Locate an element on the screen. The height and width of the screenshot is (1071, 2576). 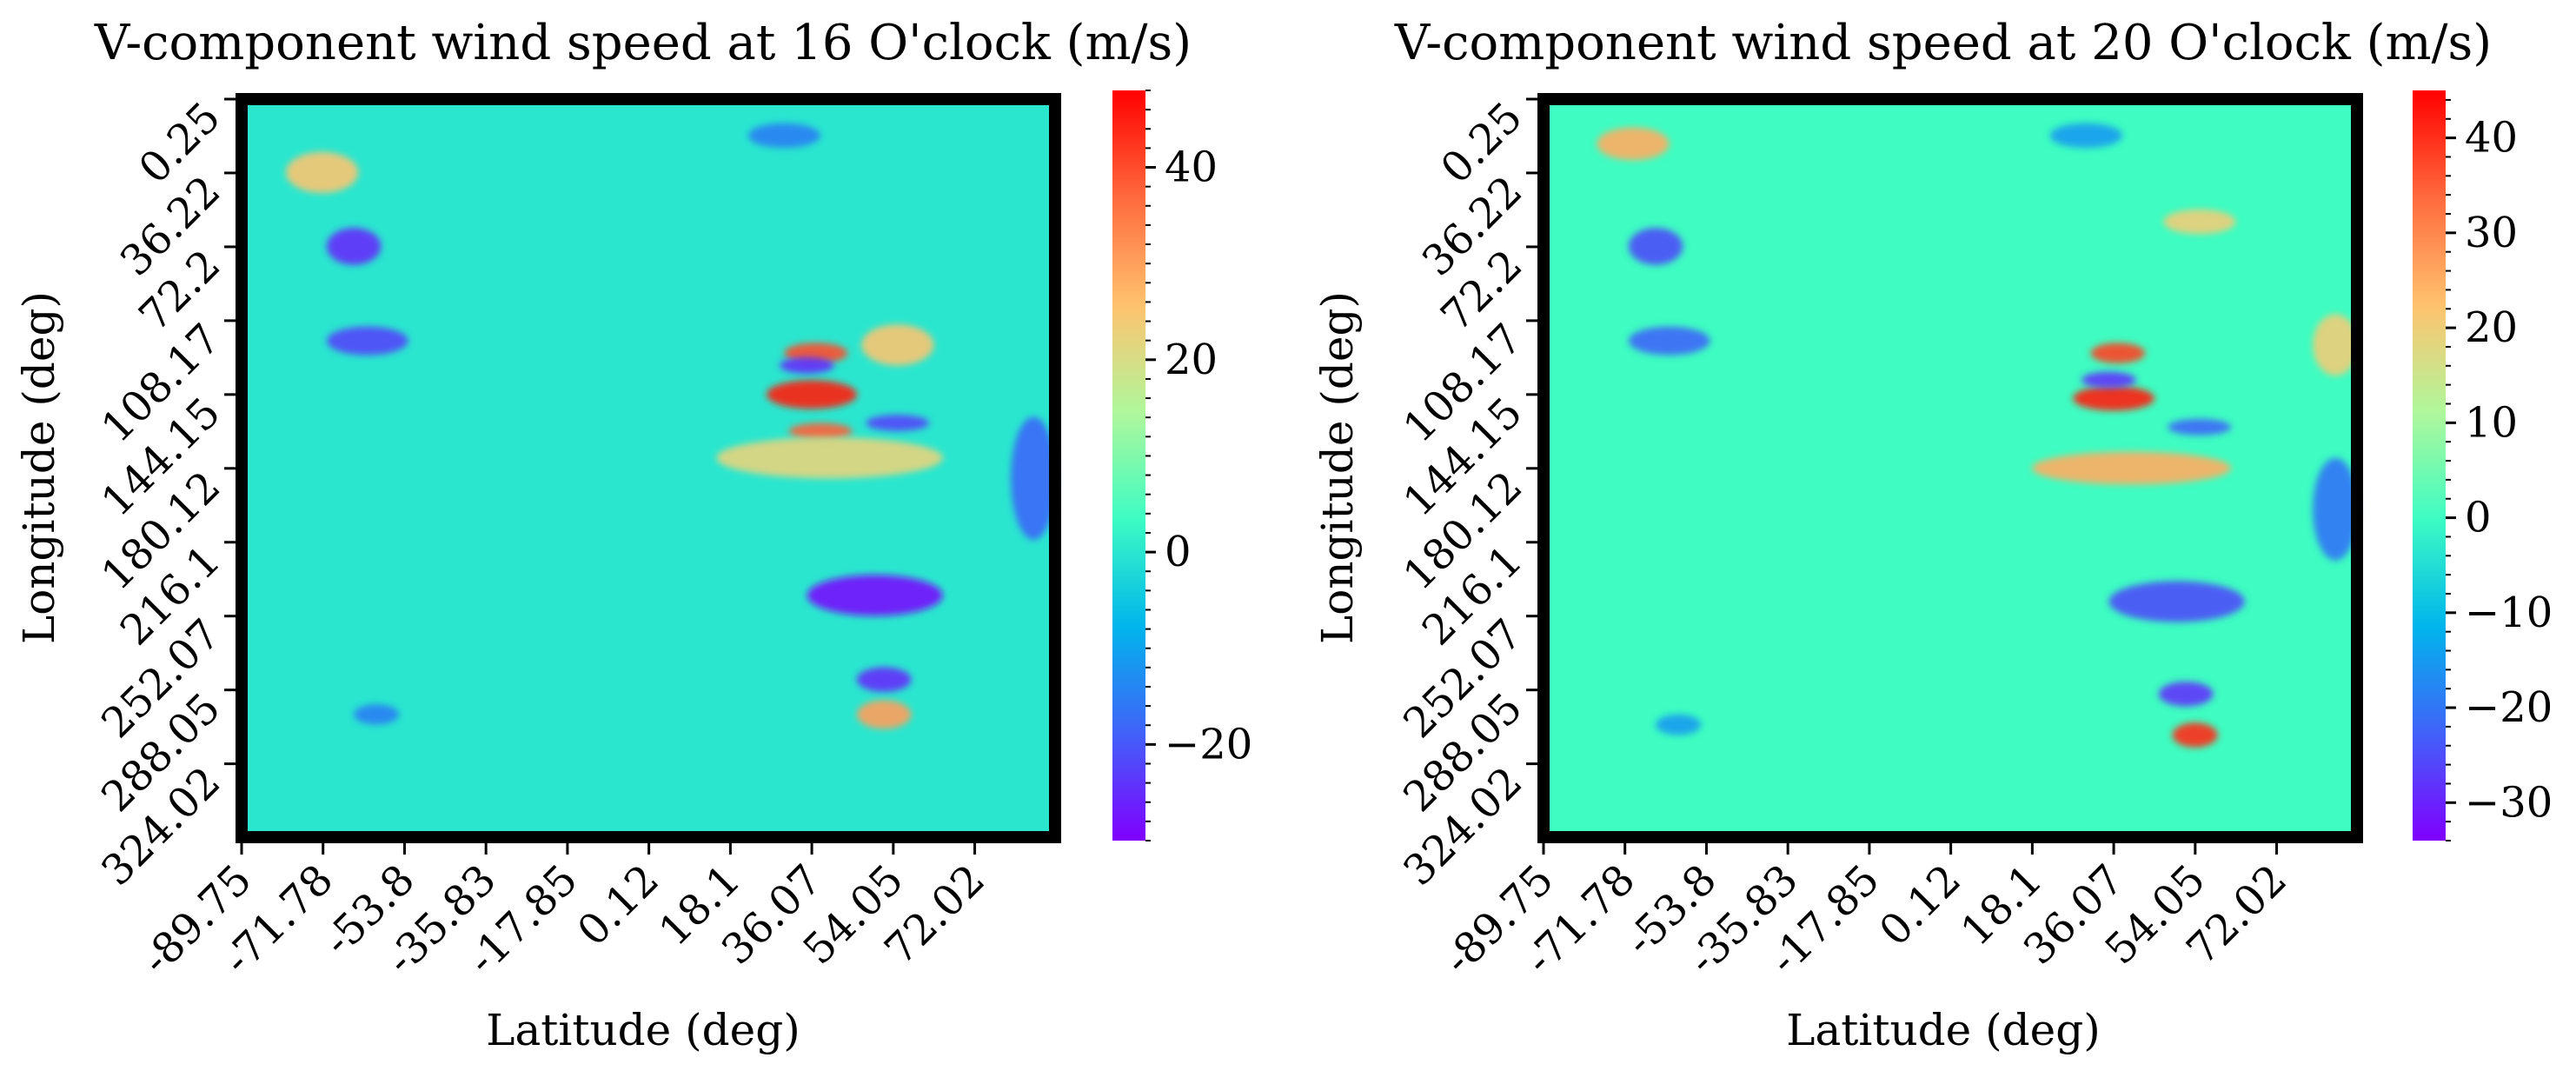
colorbar-tick-label: 30 is located at coordinates (2491, 233).